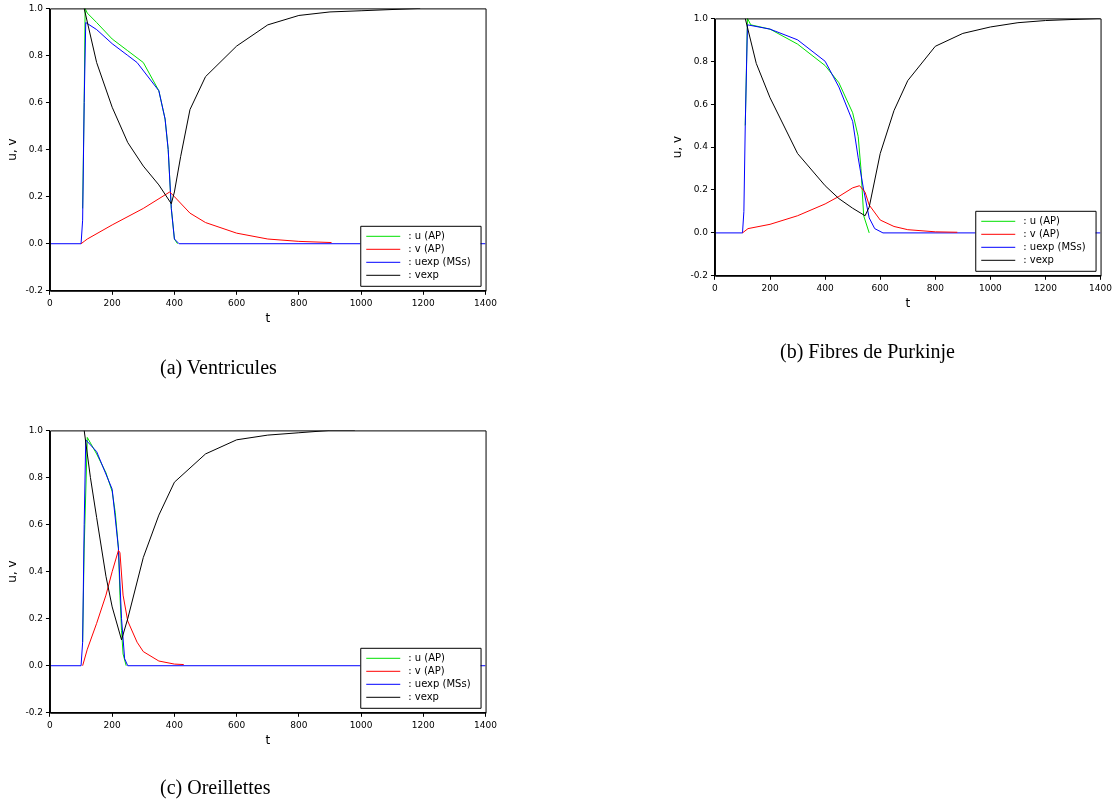  What do you see at coordinates (215, 787) in the screenshot?
I see `text: (c) Oreillettes` at bounding box center [215, 787].